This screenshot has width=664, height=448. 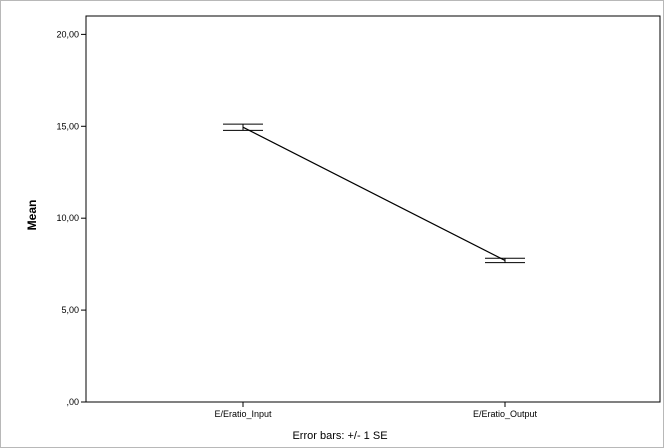 What do you see at coordinates (70, 310) in the screenshot?
I see `y-tick-label: 5,00` at bounding box center [70, 310].